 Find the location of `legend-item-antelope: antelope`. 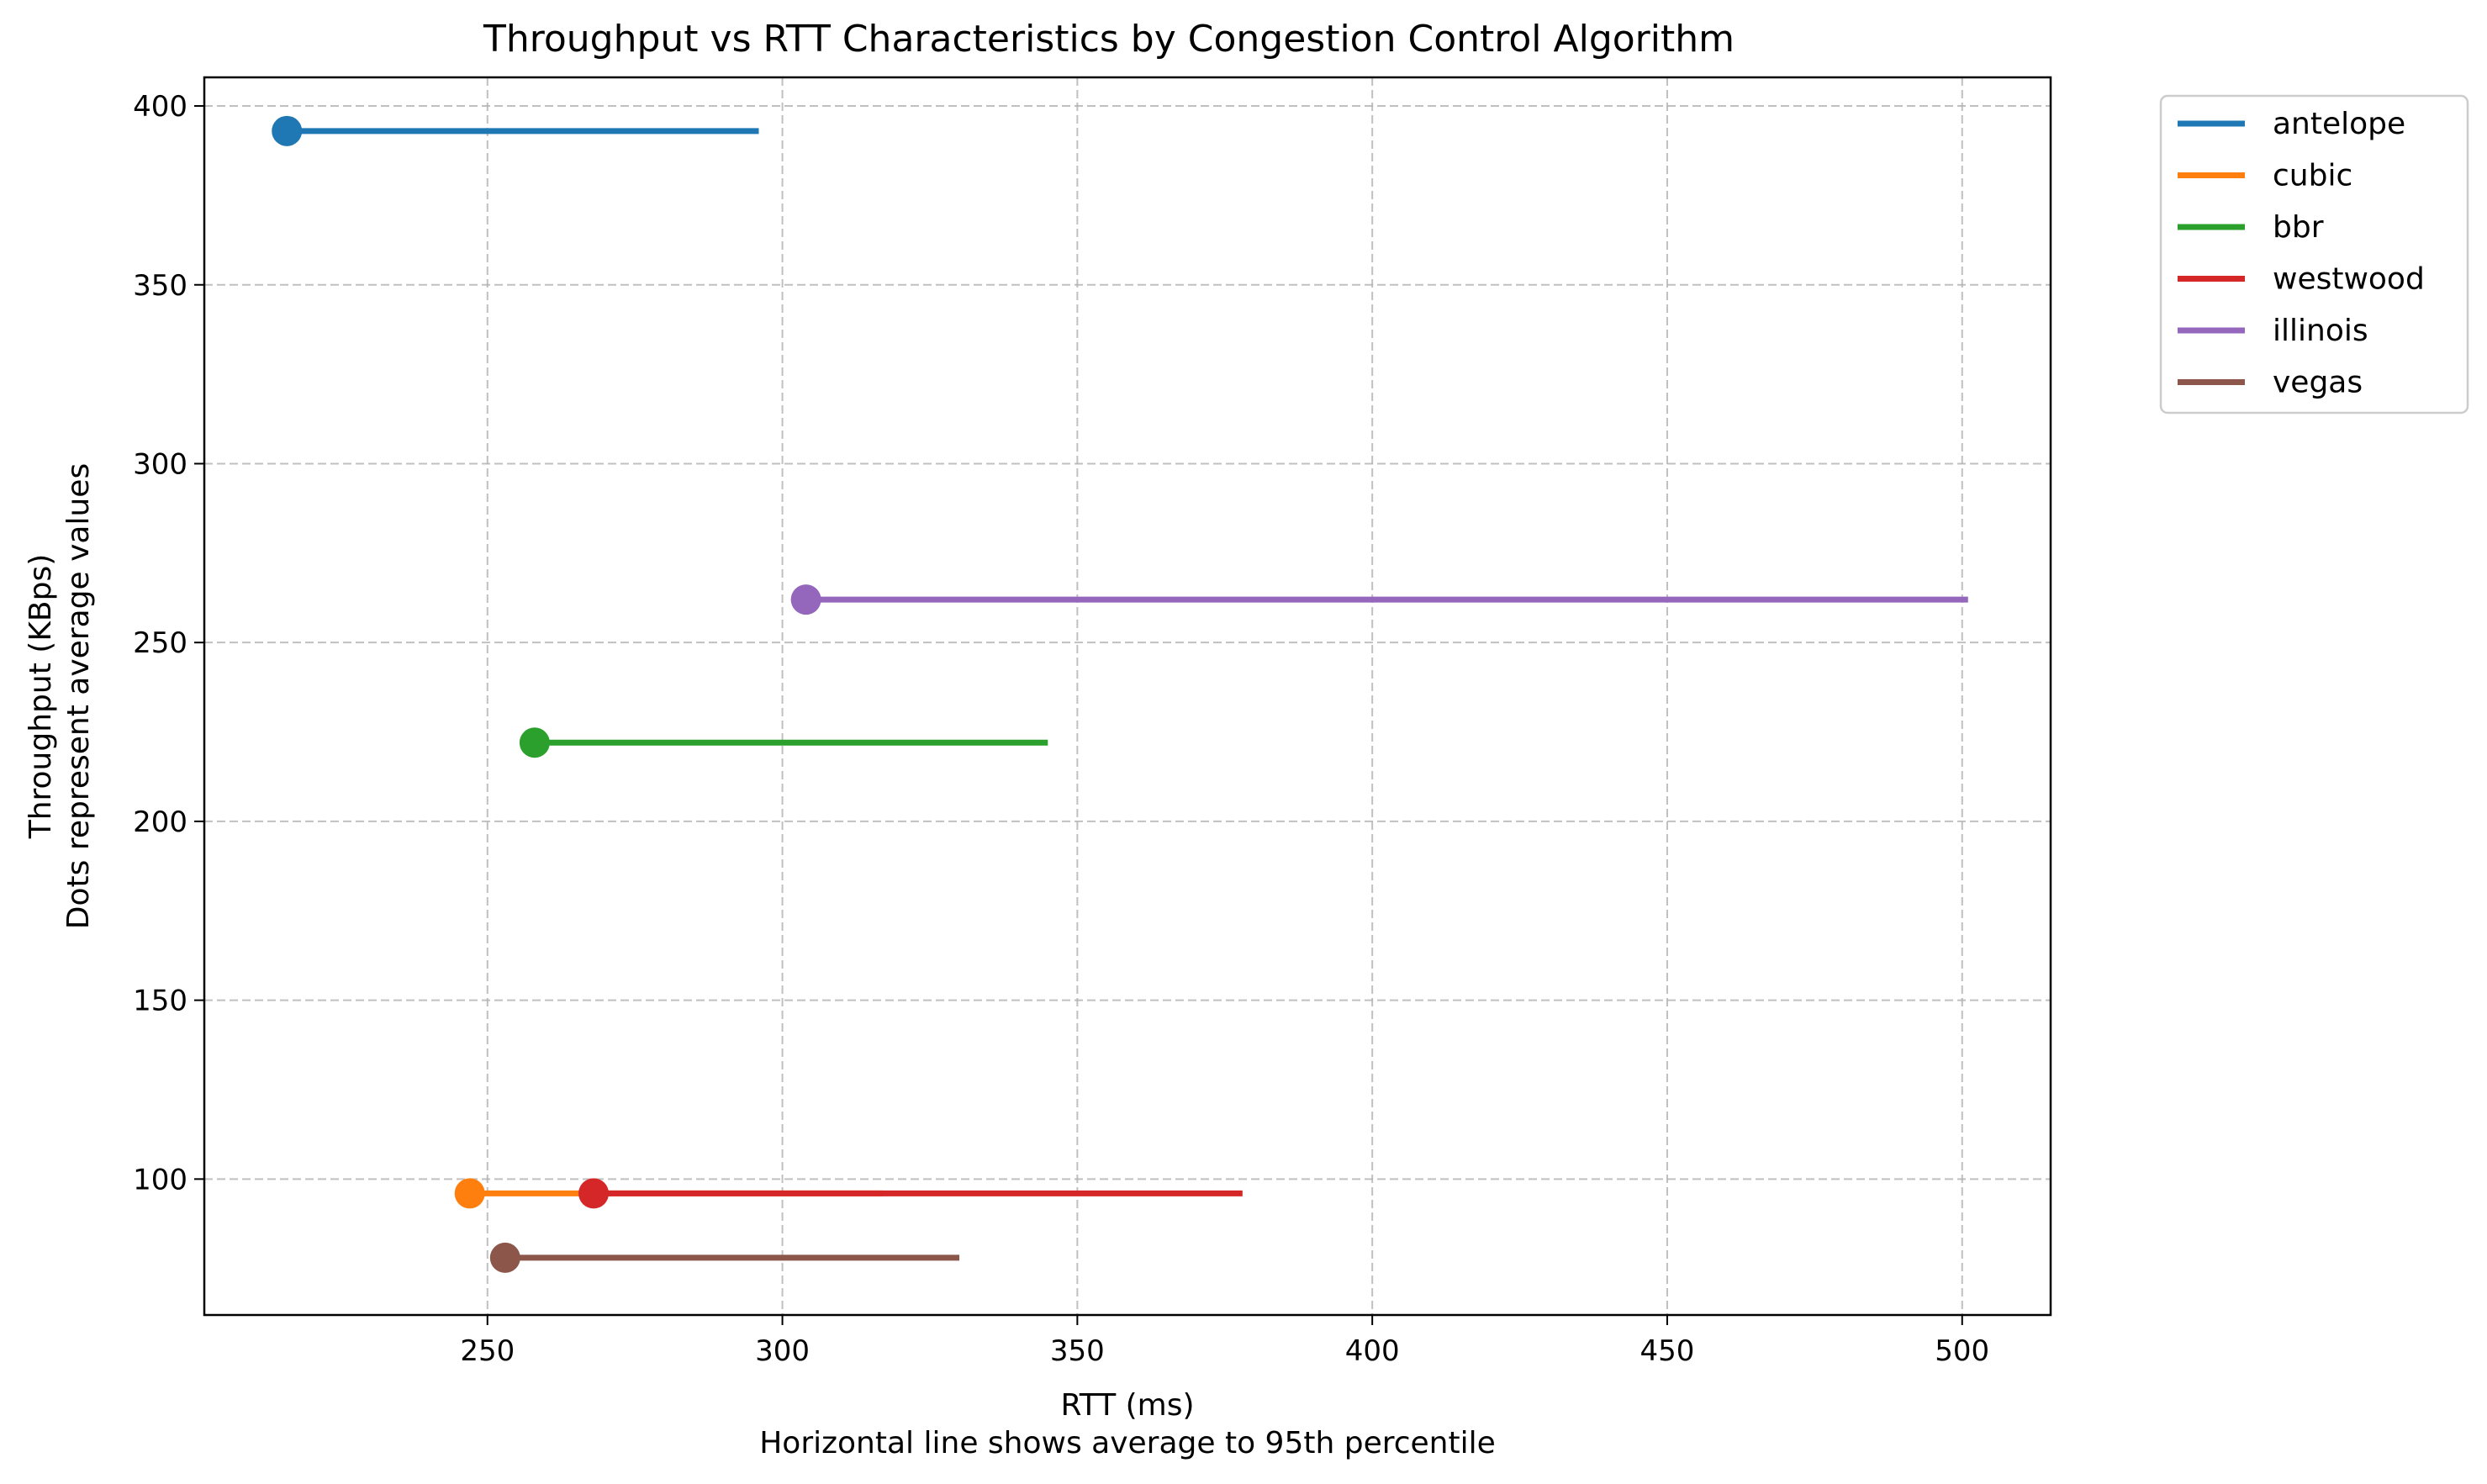

legend-item-antelope: antelope is located at coordinates (2291, 124).